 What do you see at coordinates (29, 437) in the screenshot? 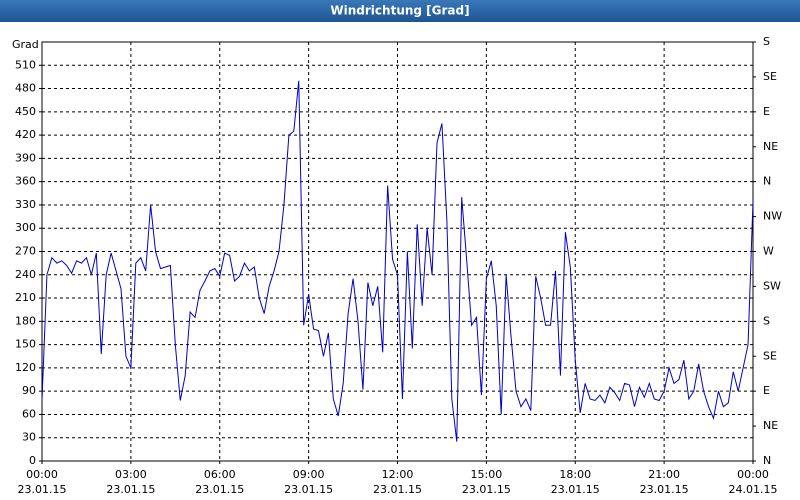
I see `y-tick-label: 30` at bounding box center [29, 437].